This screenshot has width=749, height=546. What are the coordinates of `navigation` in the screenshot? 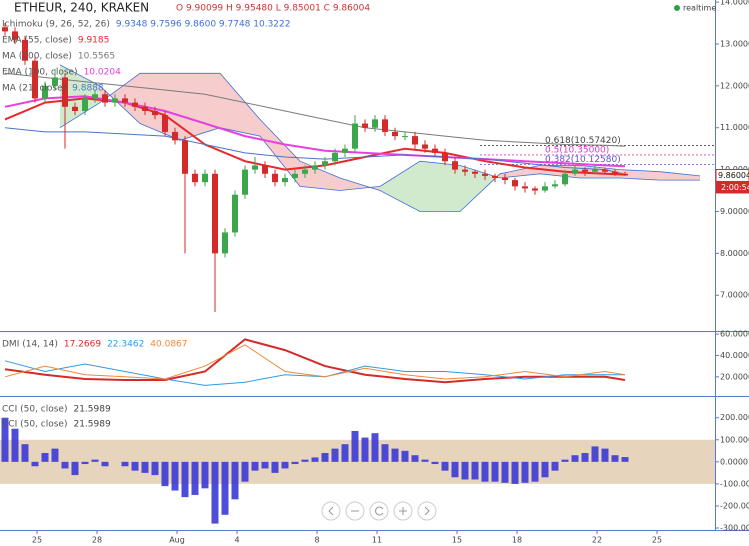 It's located at (379, 511).